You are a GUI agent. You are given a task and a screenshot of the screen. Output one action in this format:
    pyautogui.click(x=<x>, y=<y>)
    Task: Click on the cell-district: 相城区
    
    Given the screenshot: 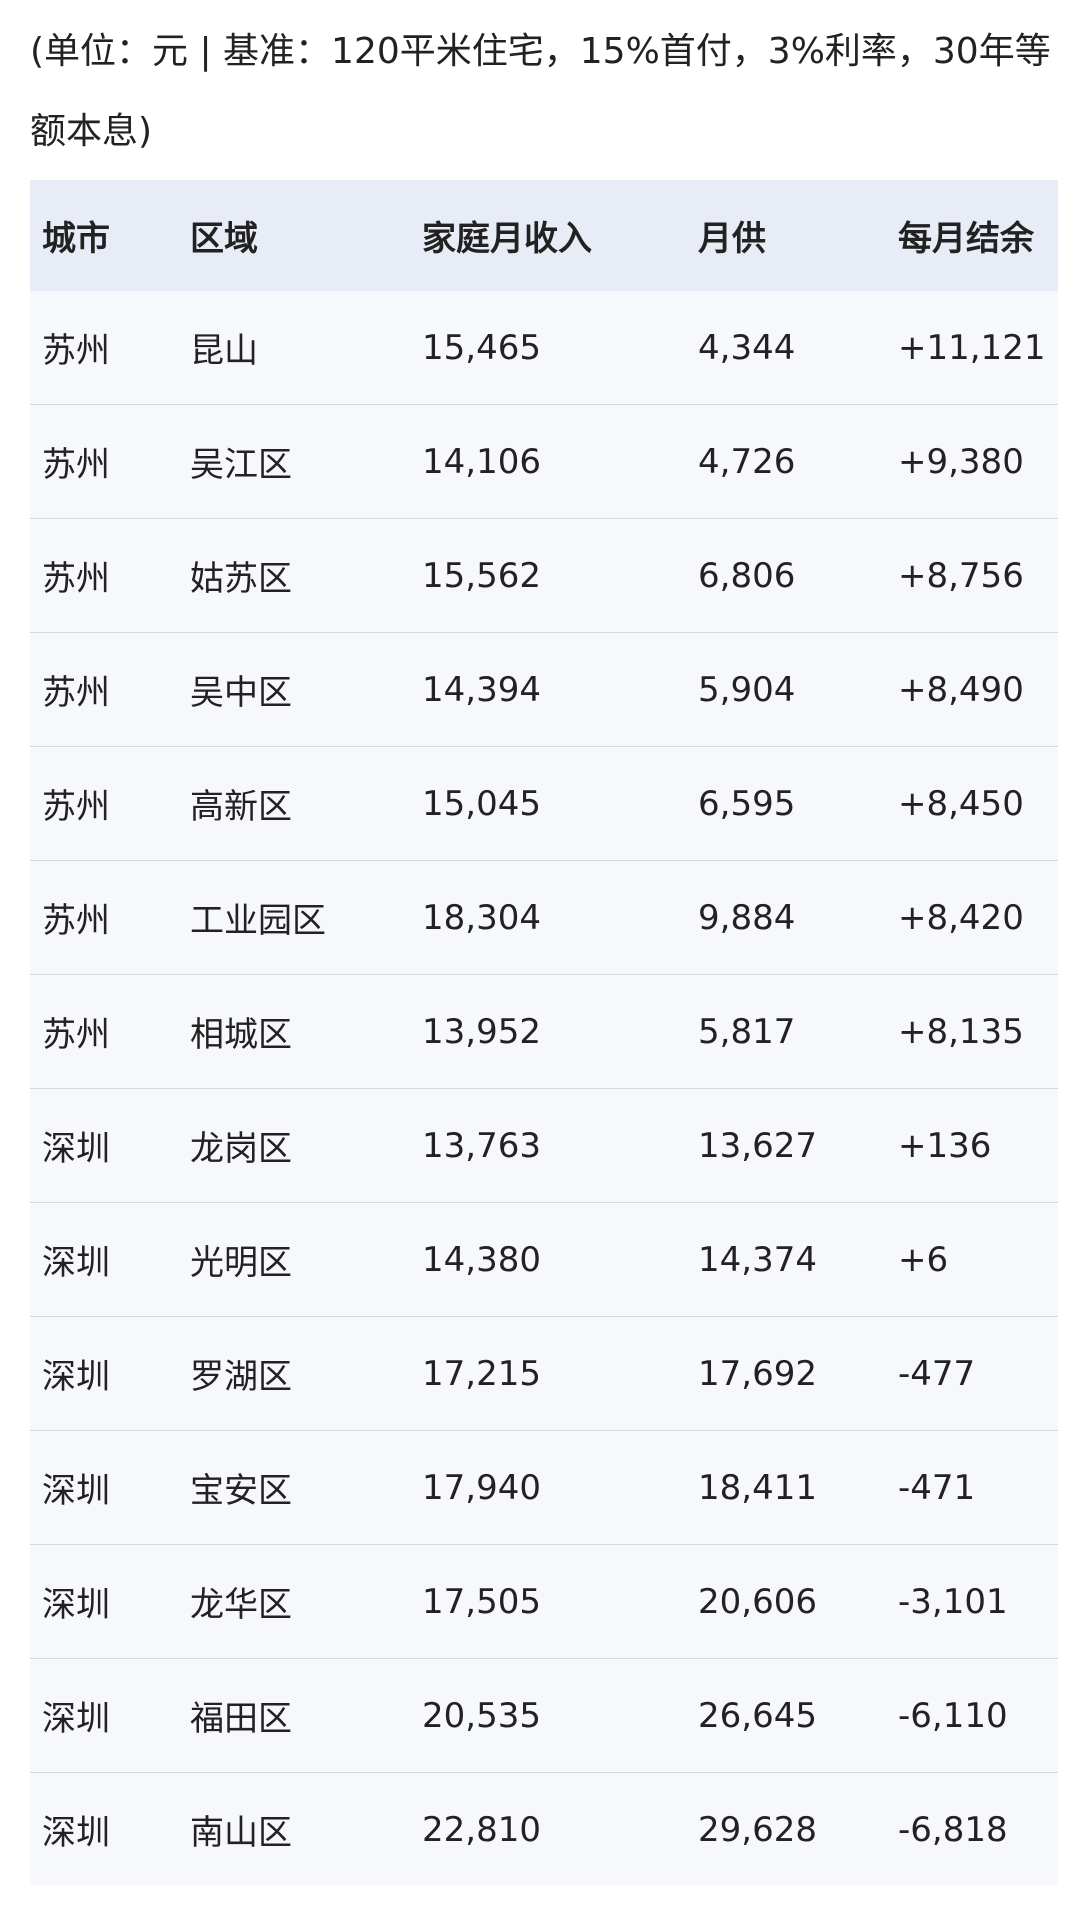 What is the action you would take?
    pyautogui.click(x=294, y=1031)
    